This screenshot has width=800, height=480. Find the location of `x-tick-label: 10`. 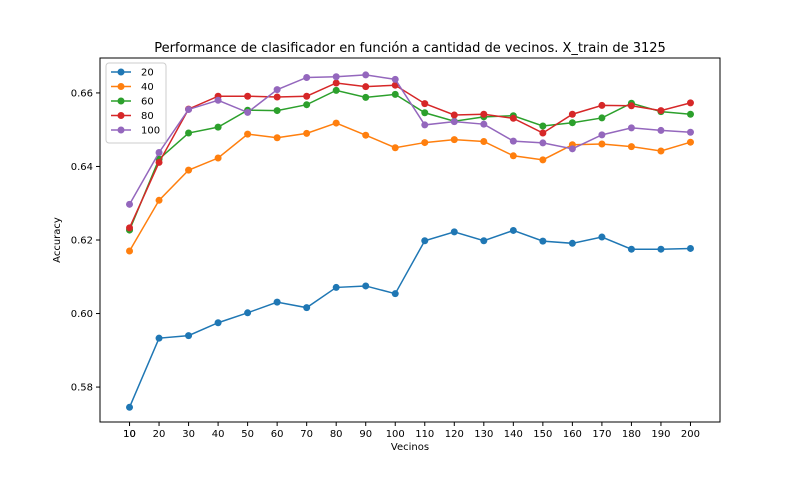

x-tick-label: 10 is located at coordinates (129, 434).